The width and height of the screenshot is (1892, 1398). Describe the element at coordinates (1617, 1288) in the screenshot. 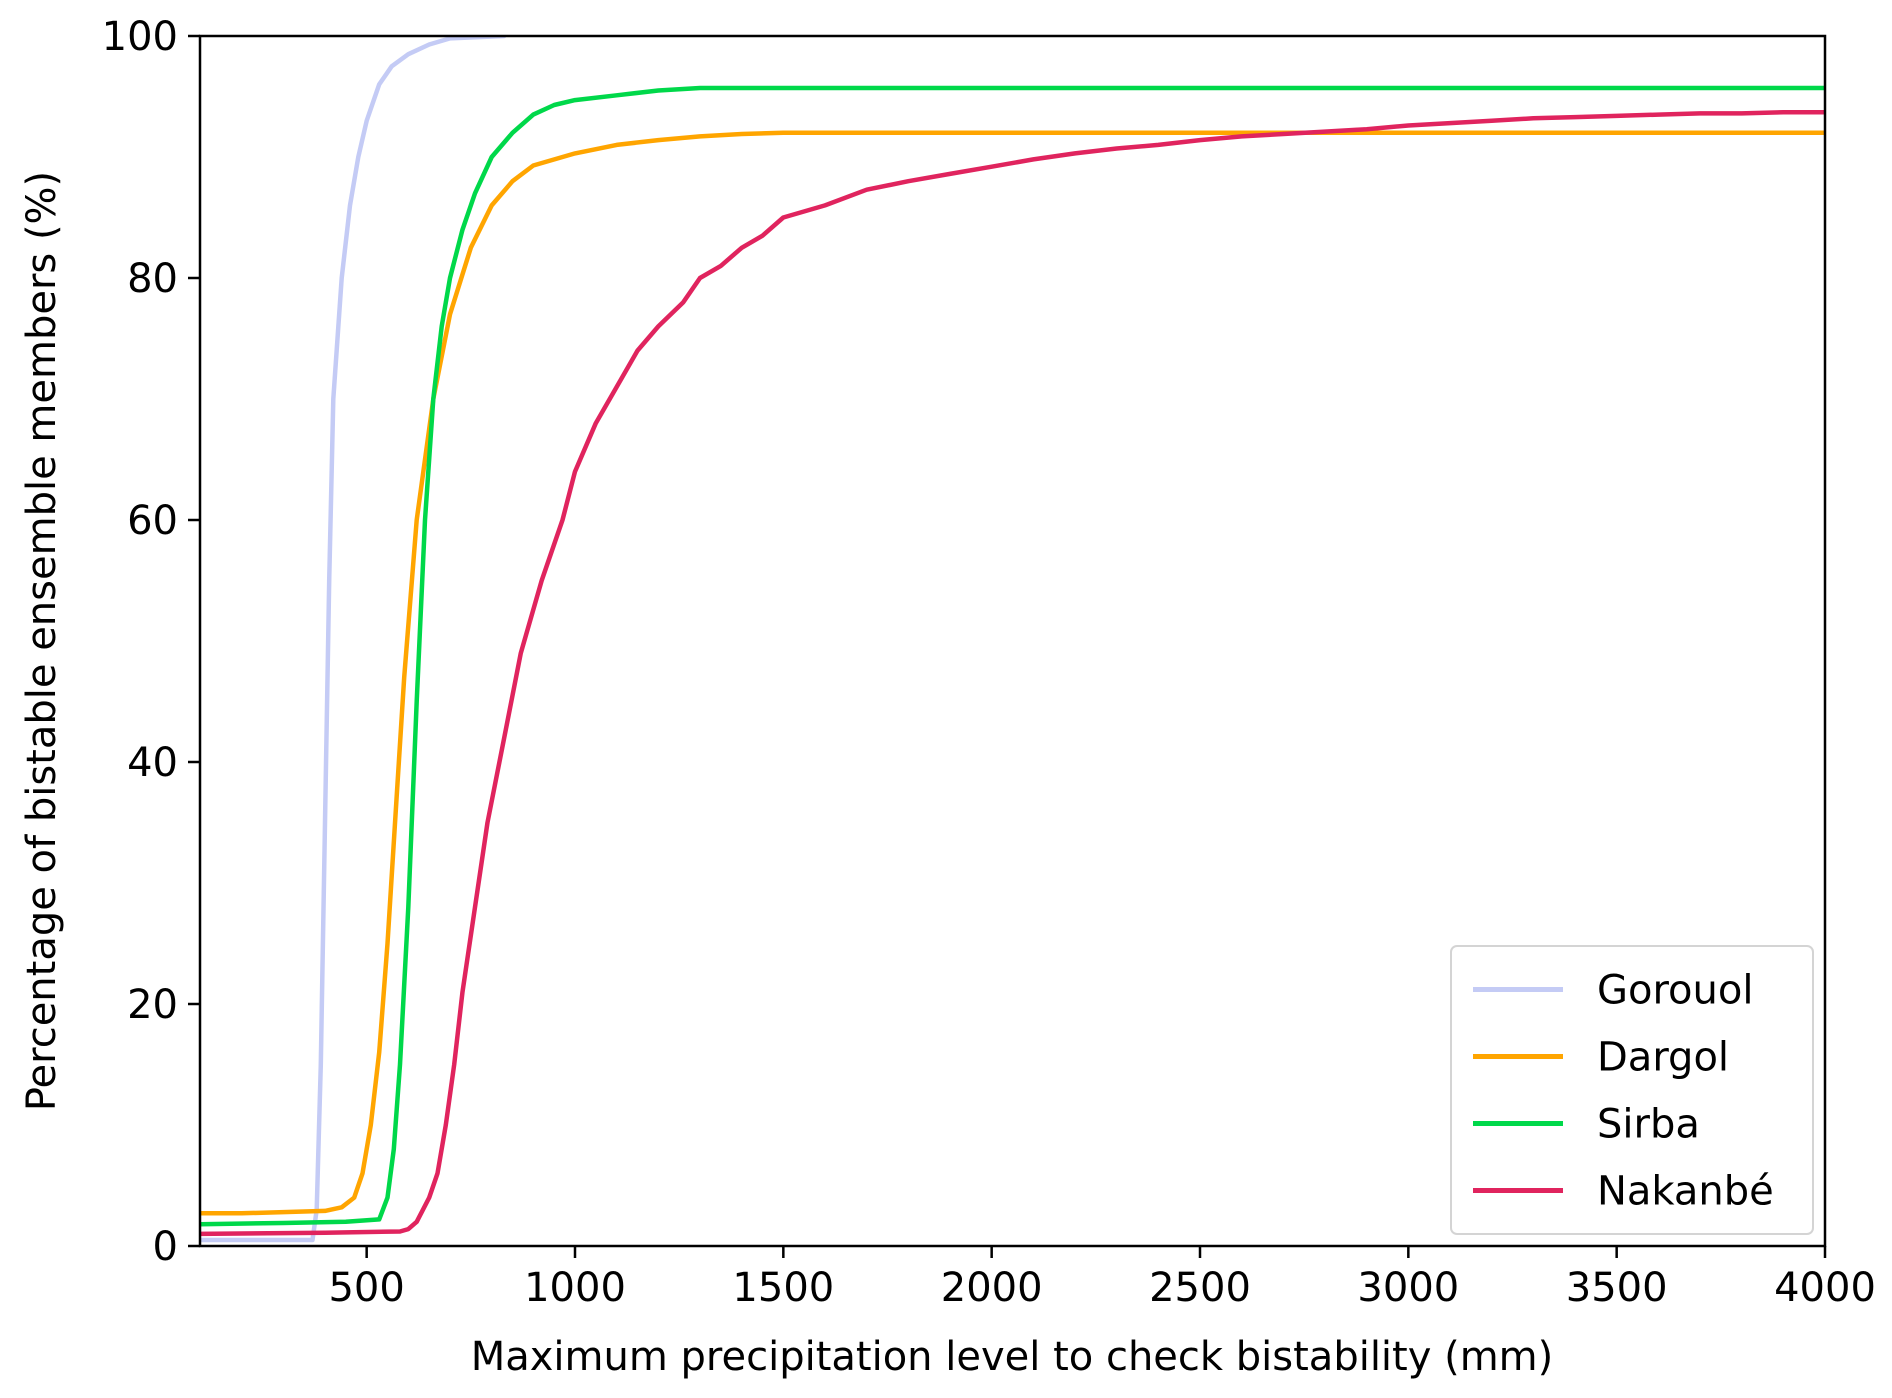

I see `x-tick-label: 3500` at that location.